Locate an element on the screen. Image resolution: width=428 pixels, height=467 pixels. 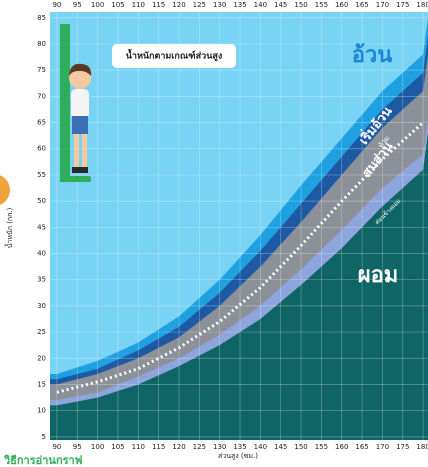
y-tick-label: 50 is located at coordinates (41, 201).